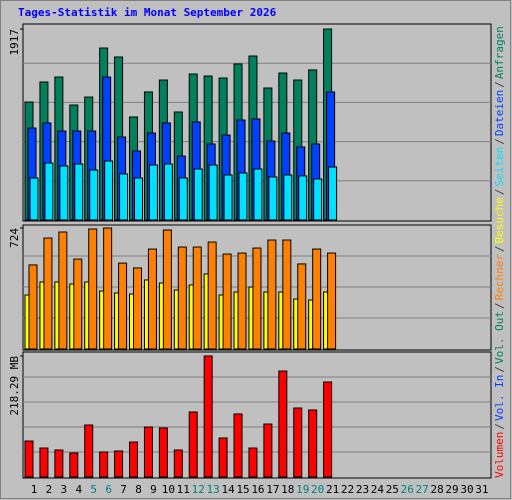  What do you see at coordinates (422, 489) in the screenshot?
I see `x-tick-label: 27` at bounding box center [422, 489].